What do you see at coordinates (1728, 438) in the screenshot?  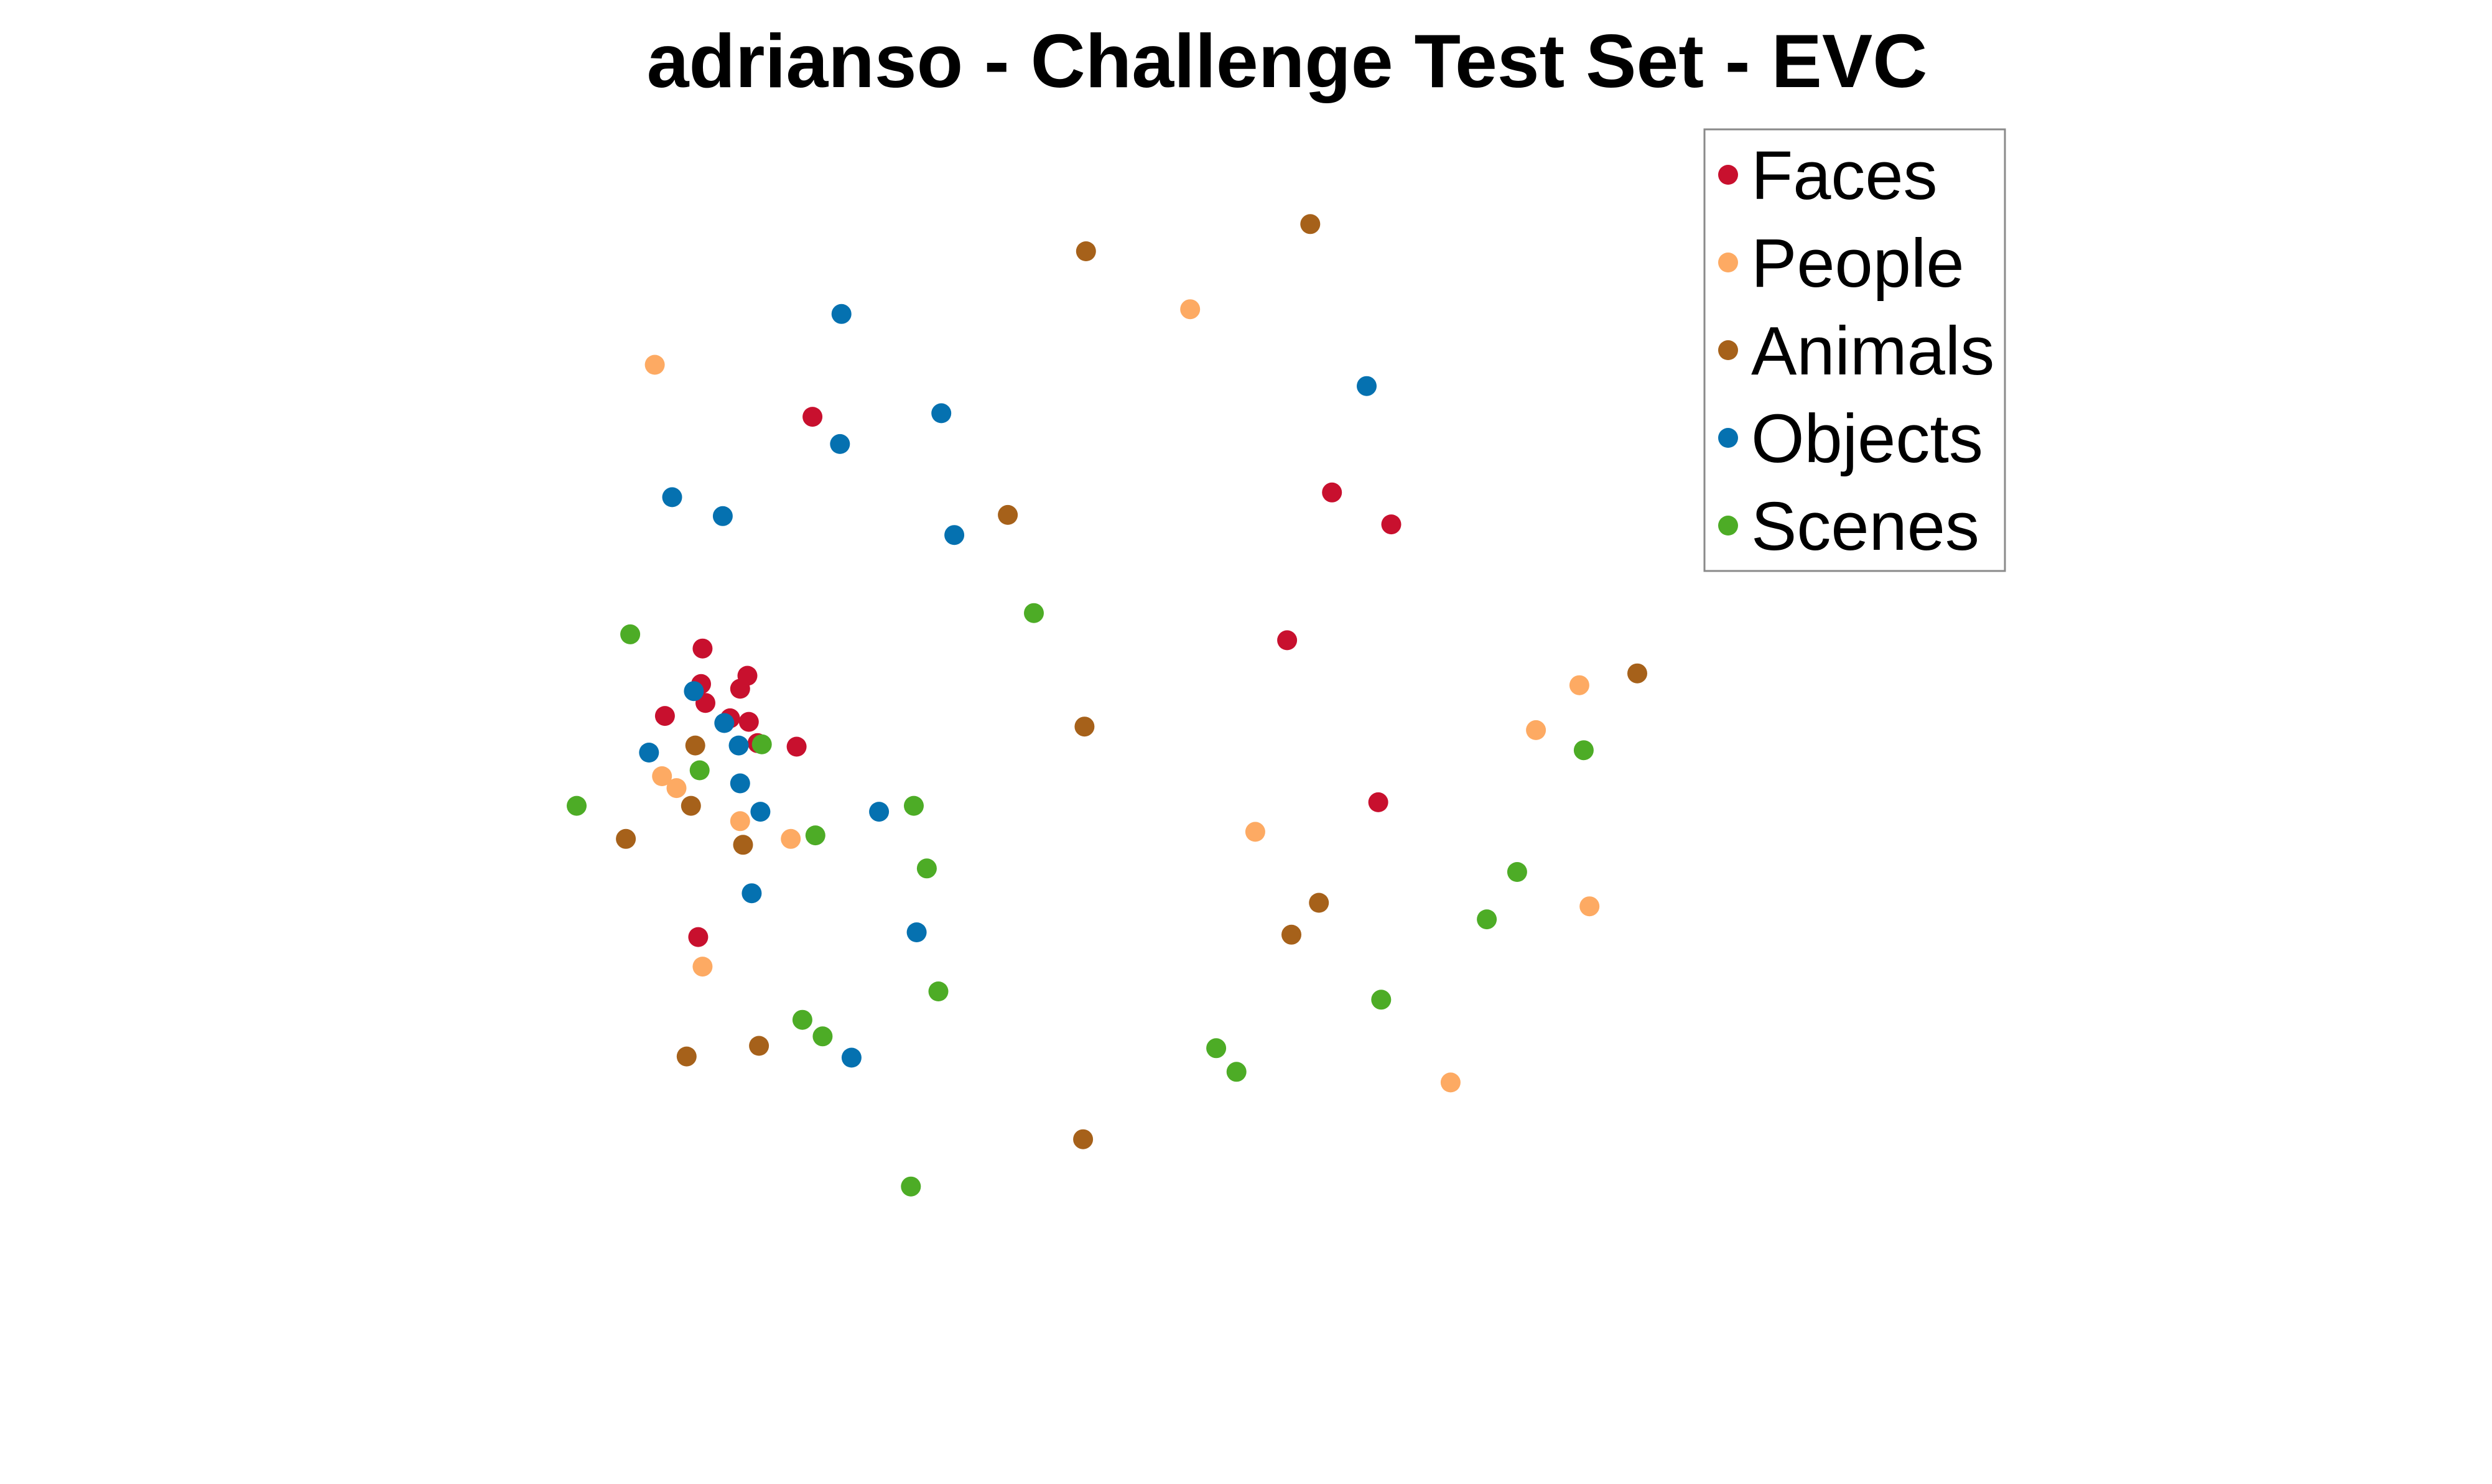 I see `legend-marker-objects` at bounding box center [1728, 438].